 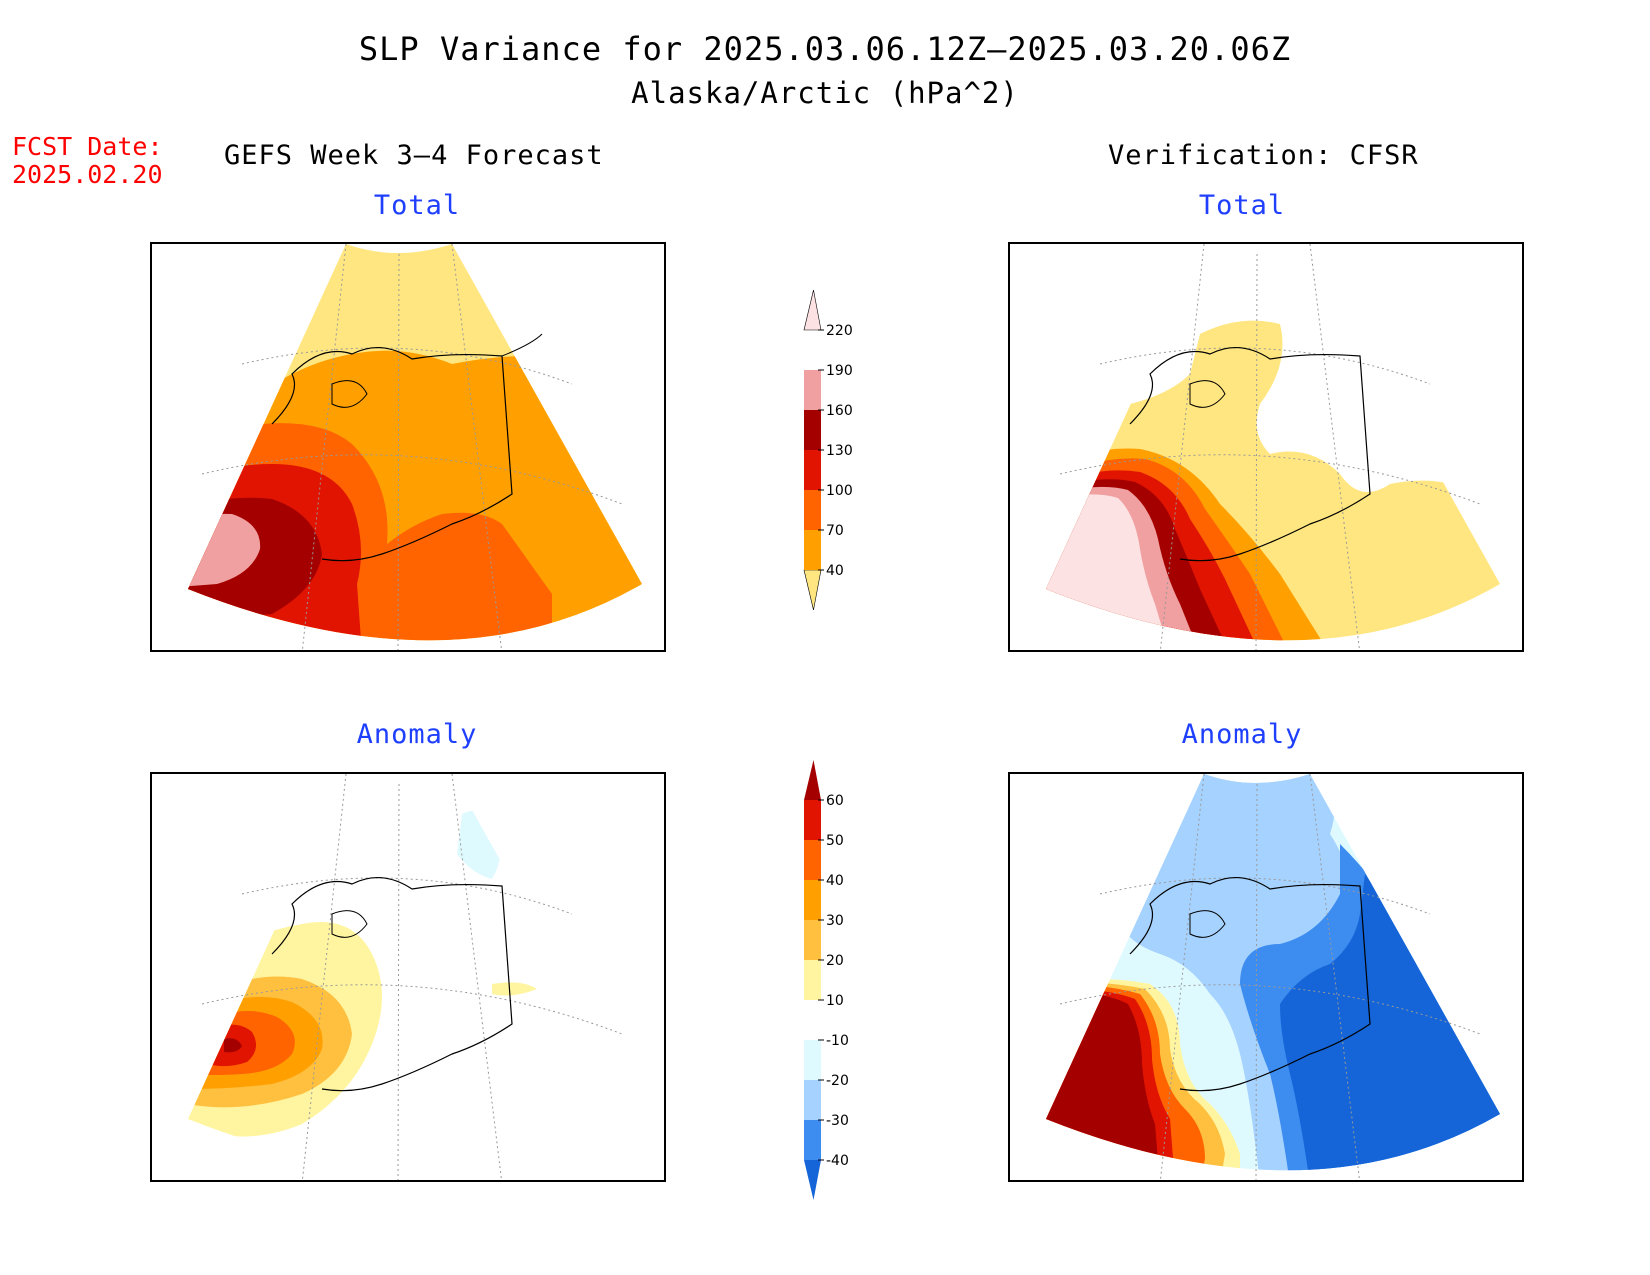 I want to click on colorbar-tick-label: 50, so click(x=835, y=841).